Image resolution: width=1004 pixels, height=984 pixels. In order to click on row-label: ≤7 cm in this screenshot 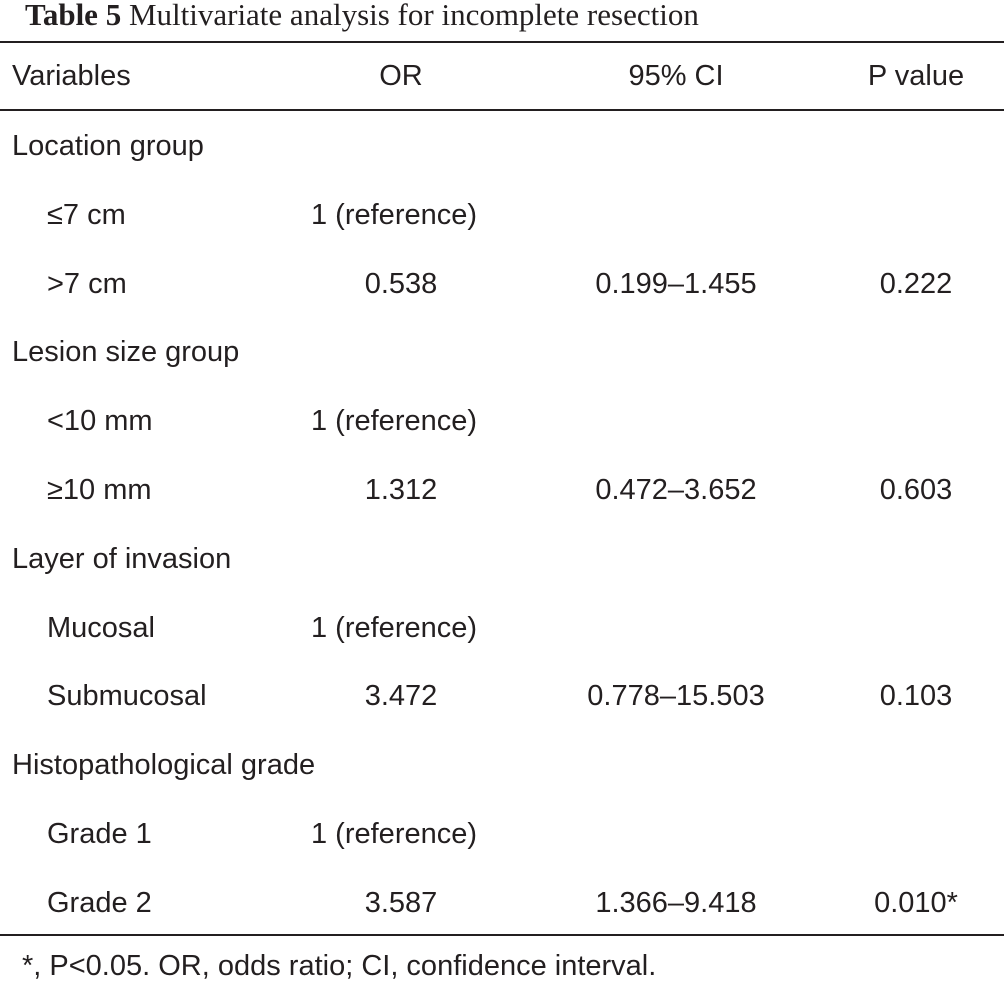, I will do `click(86, 215)`.